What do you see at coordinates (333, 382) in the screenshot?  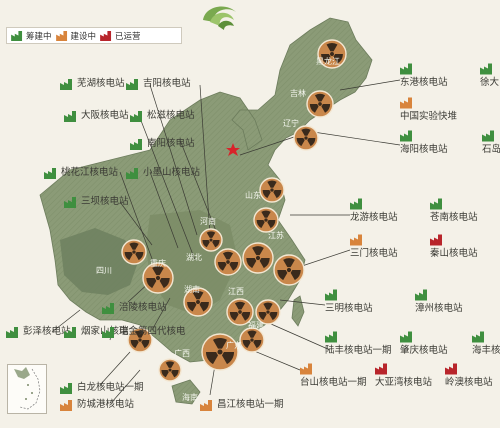 I see `station-name: 台山核电站一期` at bounding box center [333, 382].